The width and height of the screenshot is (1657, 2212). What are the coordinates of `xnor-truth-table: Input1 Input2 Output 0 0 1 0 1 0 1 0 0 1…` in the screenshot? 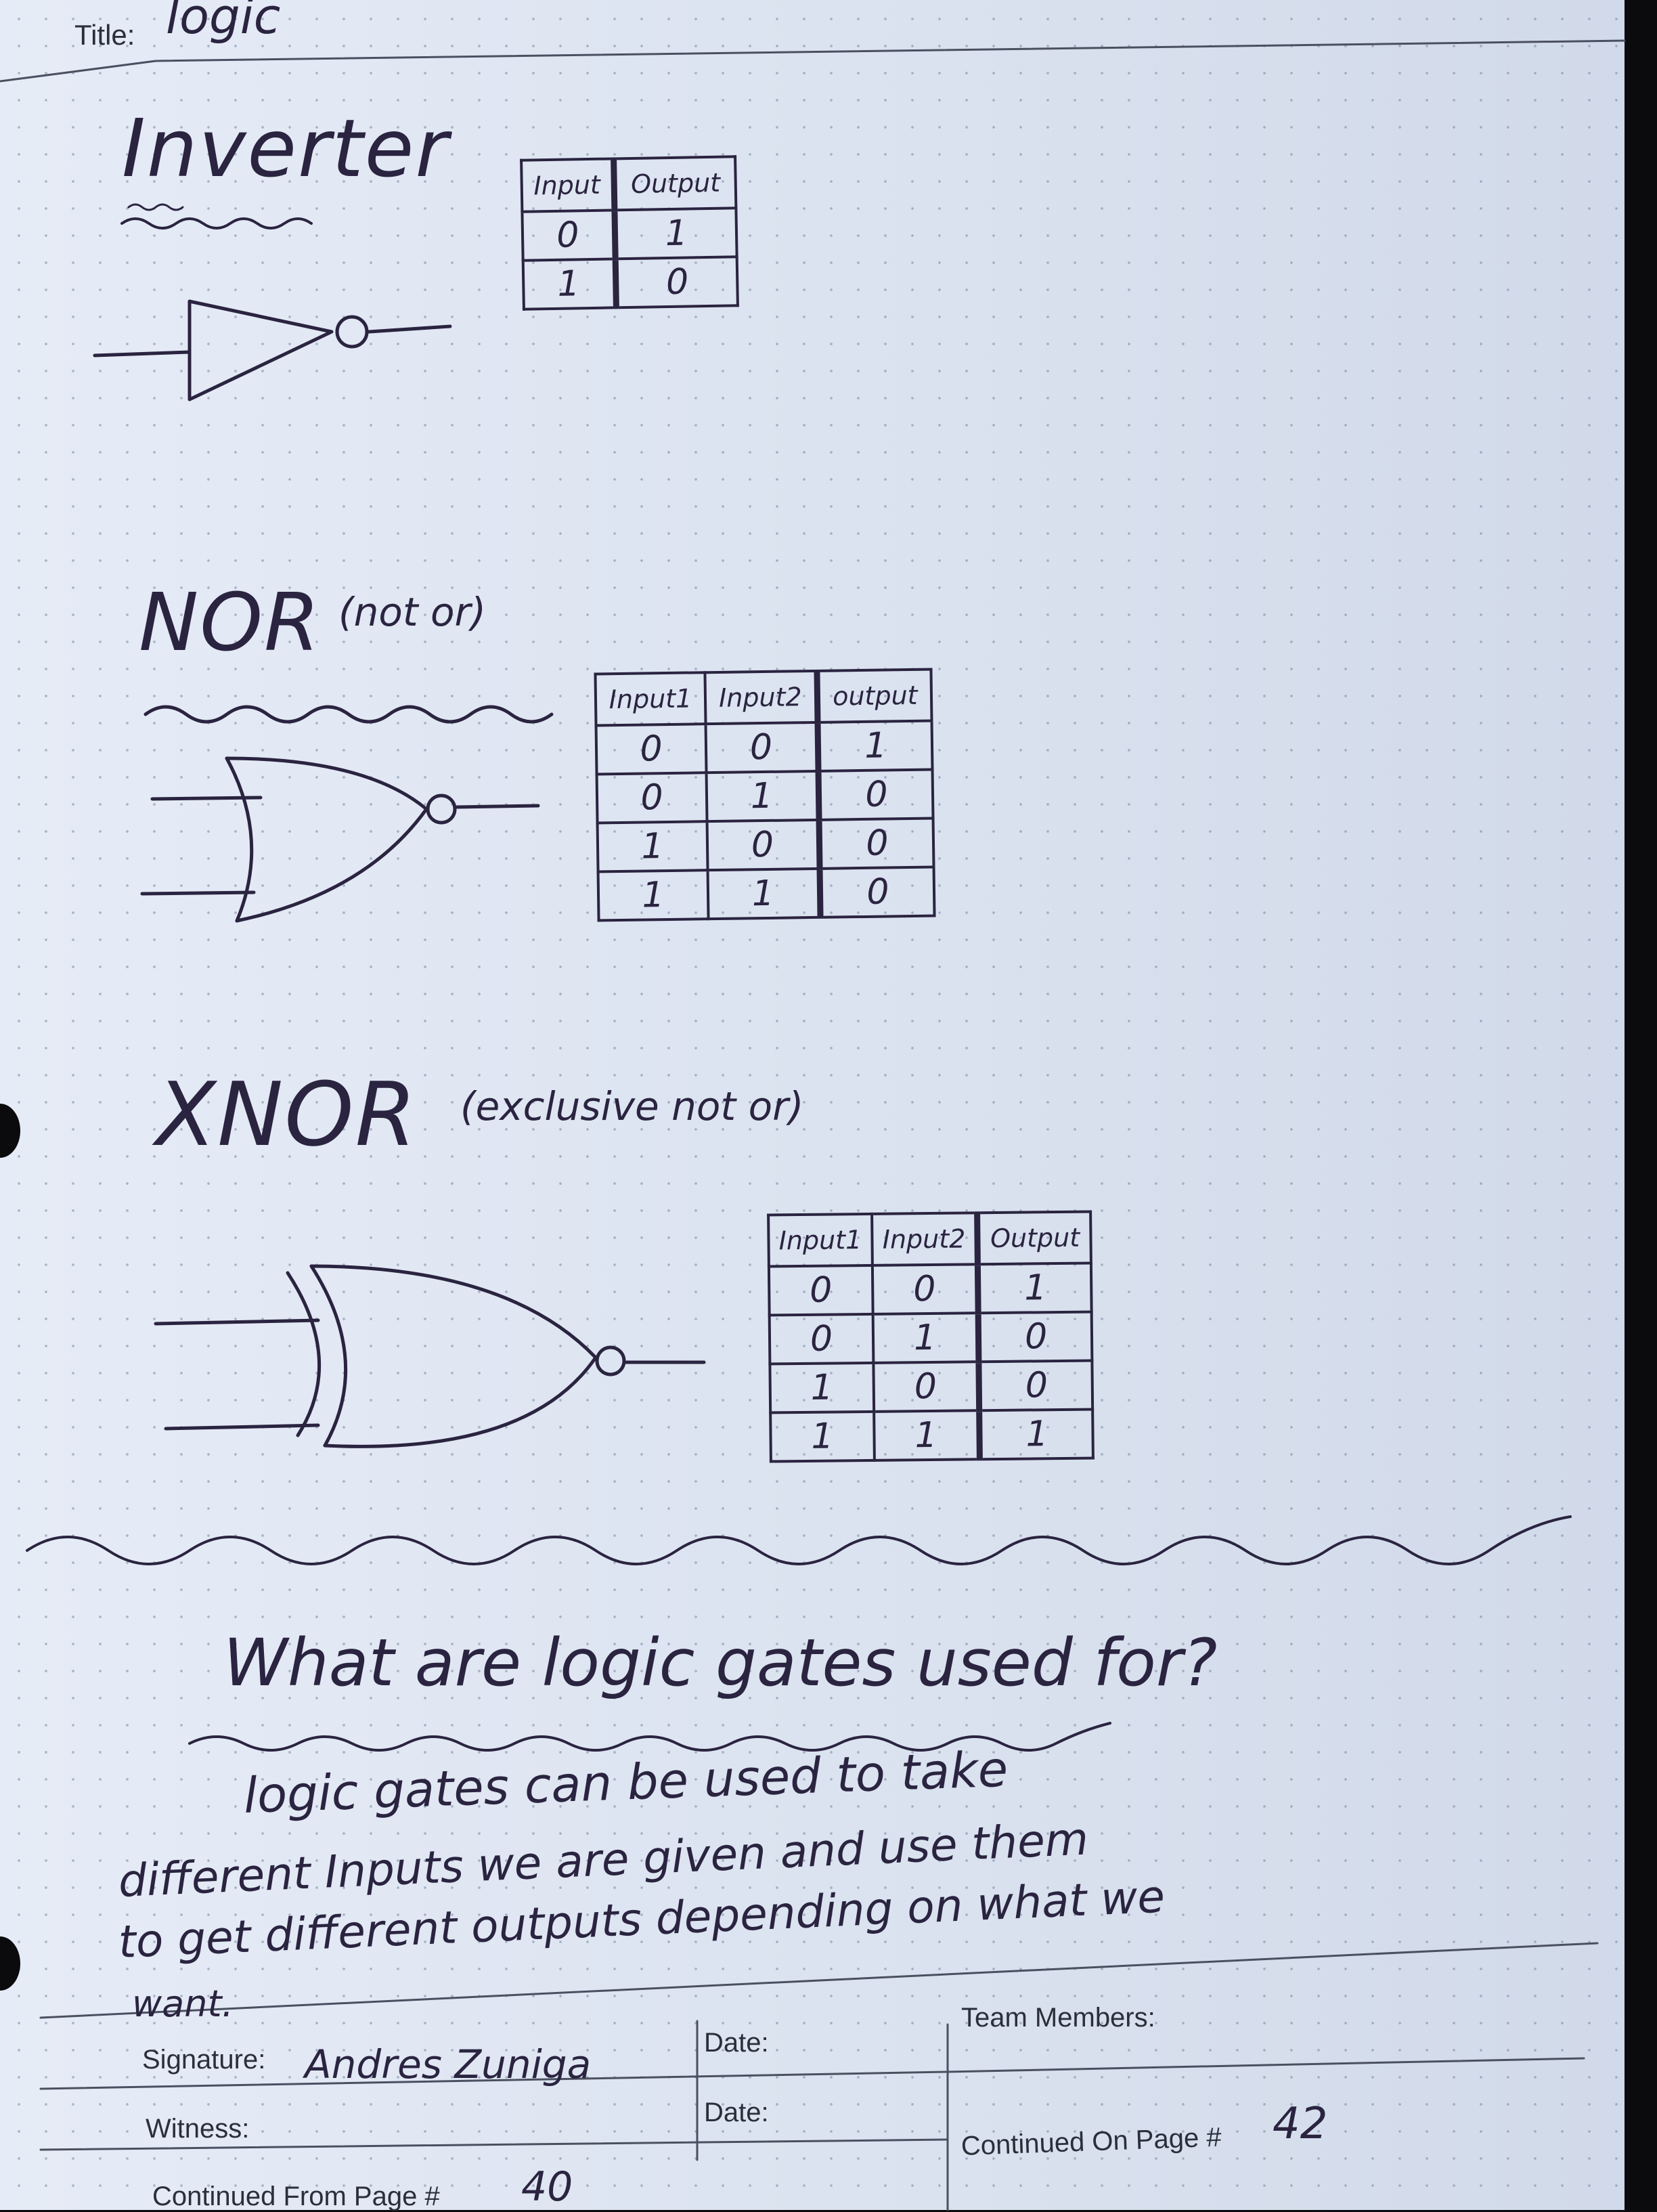 It's located at (931, 1336).